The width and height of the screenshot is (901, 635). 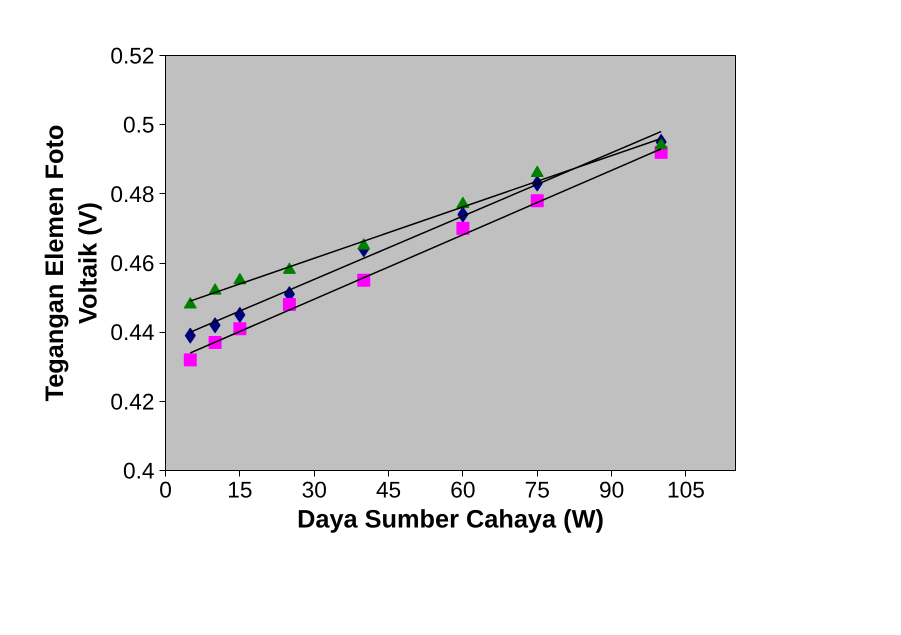 What do you see at coordinates (389, 489) in the screenshot?
I see `x-tick-label: 45` at bounding box center [389, 489].